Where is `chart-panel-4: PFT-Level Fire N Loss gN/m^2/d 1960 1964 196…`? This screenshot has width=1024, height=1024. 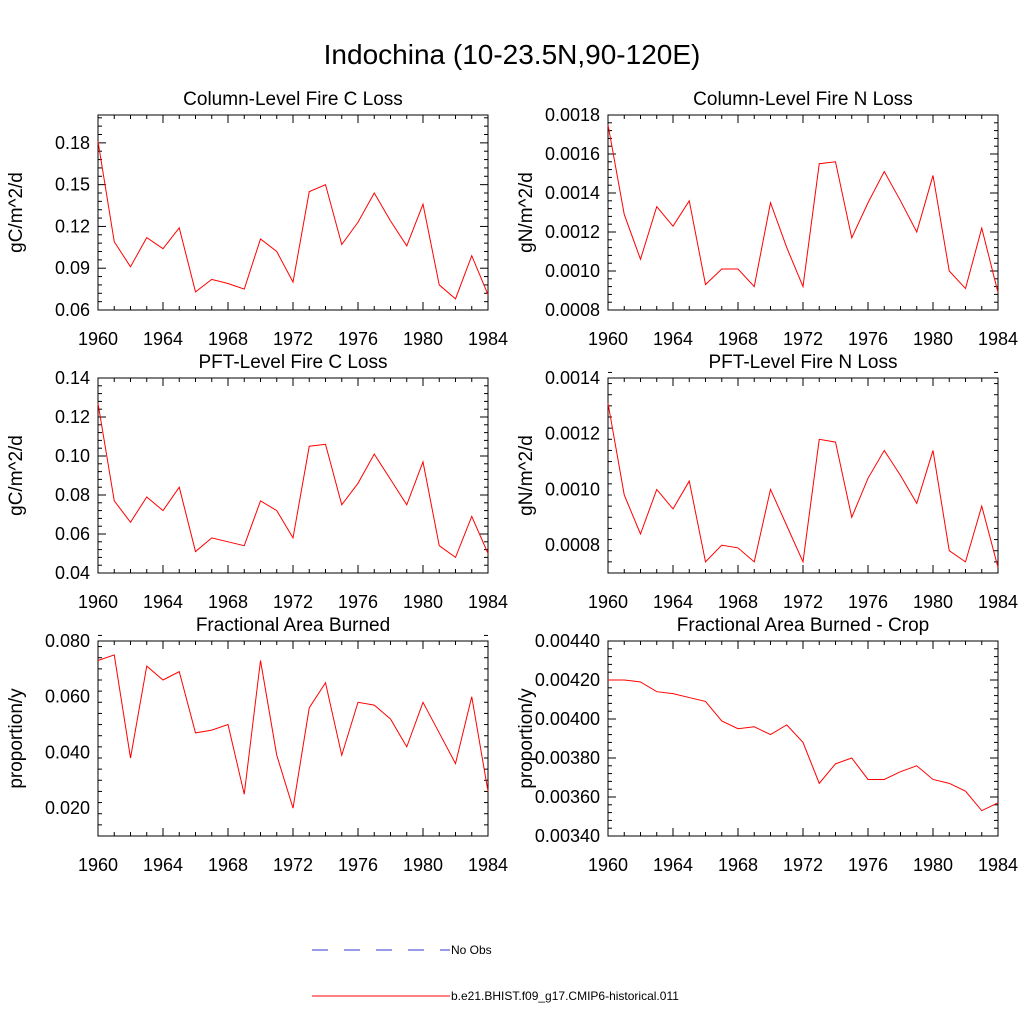
chart-panel-4: PFT-Level Fire N Loss gN/m^2/d 1960 1964 196… is located at coordinates (767, 482).